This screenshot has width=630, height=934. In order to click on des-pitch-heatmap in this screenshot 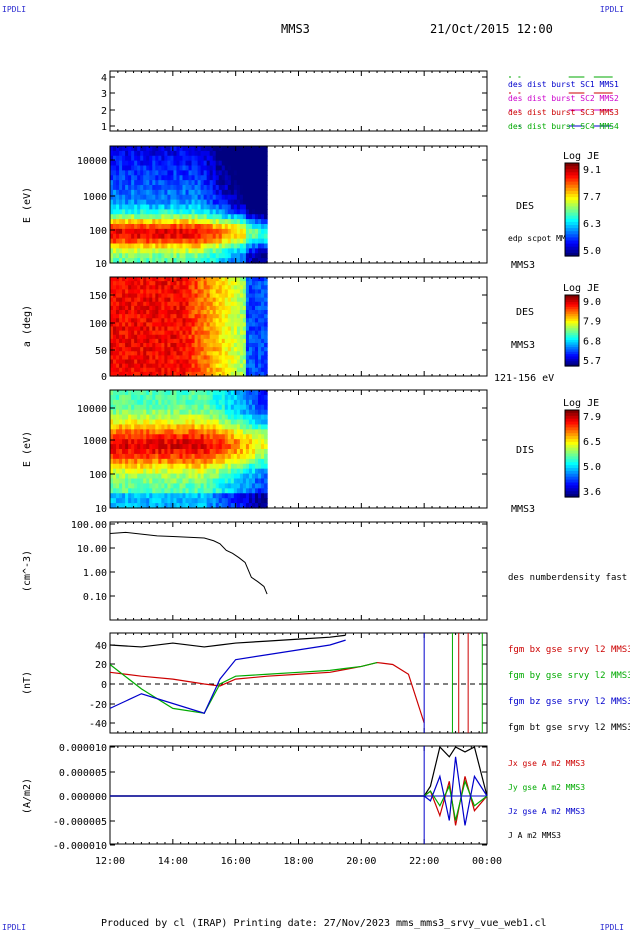, I will do `click(189, 327)`.